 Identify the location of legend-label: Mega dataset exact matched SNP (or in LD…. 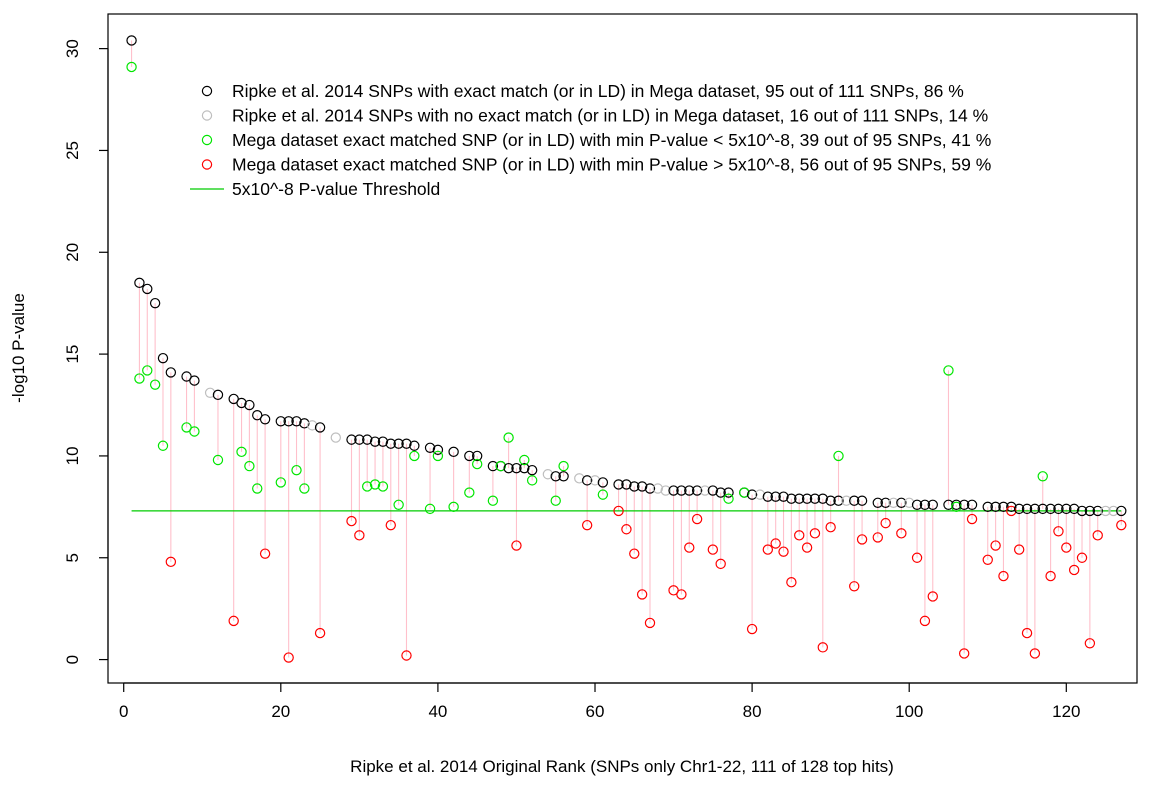
(611, 165).